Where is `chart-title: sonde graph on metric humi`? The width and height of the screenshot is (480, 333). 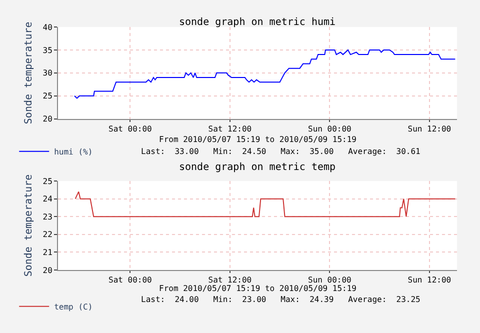 chart-title: sonde graph on metric humi is located at coordinates (257, 22).